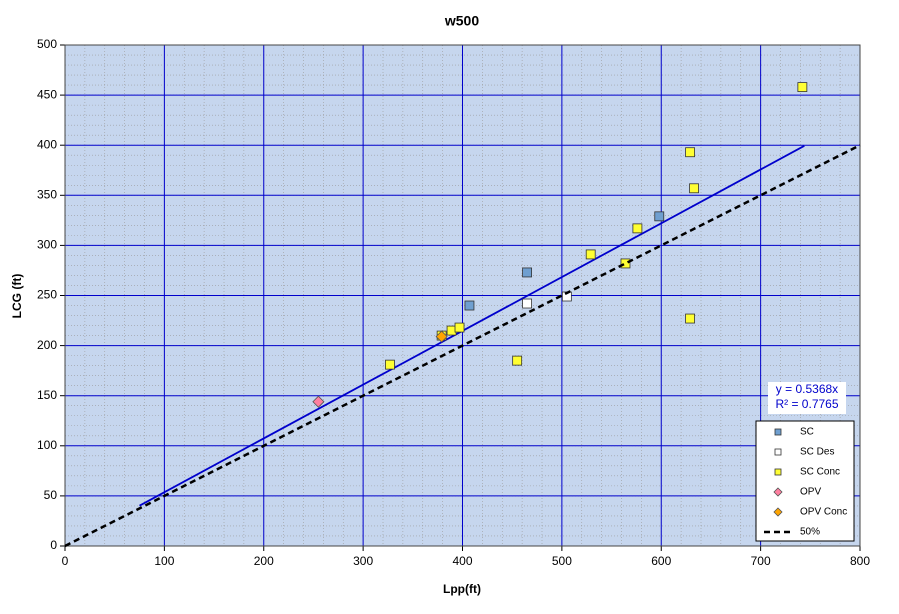 The height and width of the screenshot is (614, 899). Describe the element at coordinates (462, 589) in the screenshot. I see `x-axis-title: Lpp(ft)` at that location.